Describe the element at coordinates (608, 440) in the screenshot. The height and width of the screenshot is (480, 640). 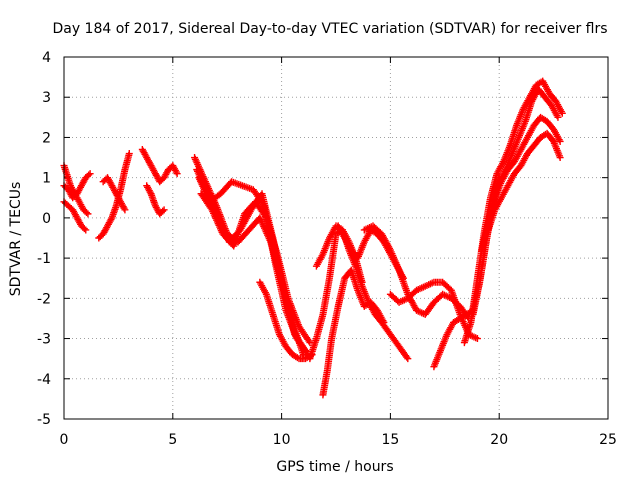
I see `x-tick-label: 25` at that location.